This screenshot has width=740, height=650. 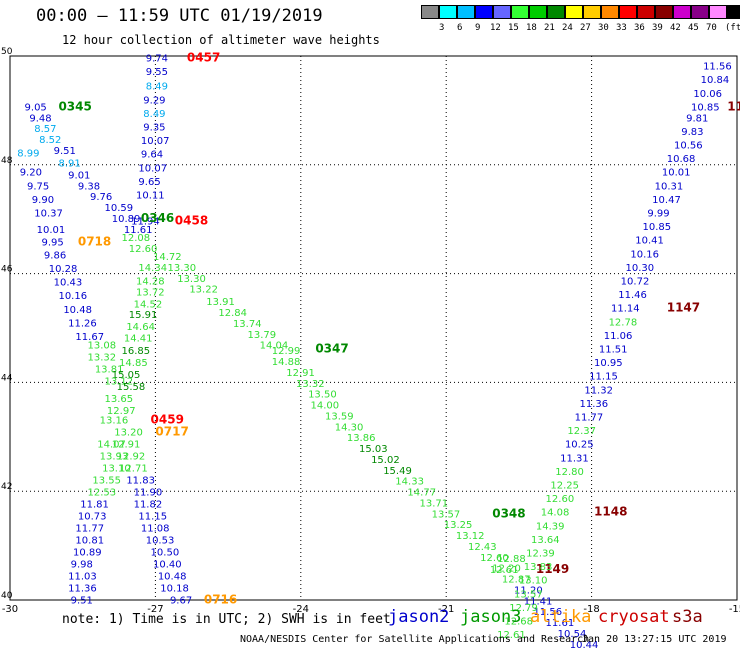 I want to click on pass-time-label: 1147, so click(x=683, y=308).